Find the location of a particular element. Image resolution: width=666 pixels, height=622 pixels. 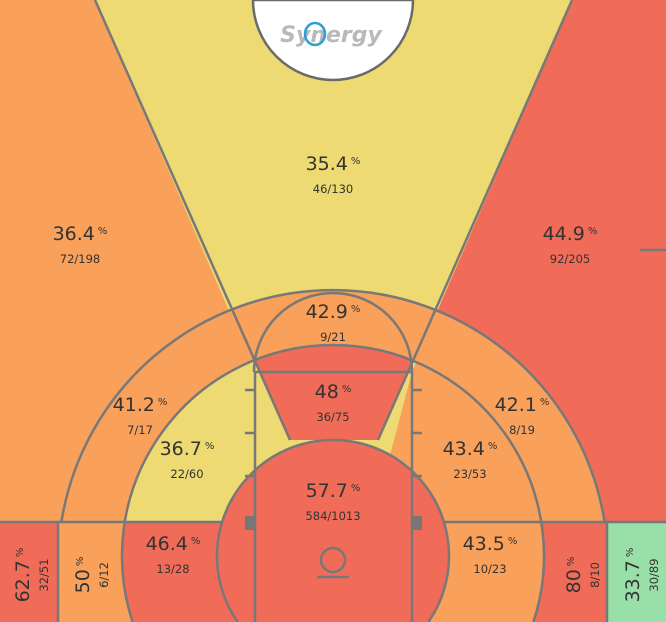

zone-shots: 6/12 is located at coordinates (104, 575).